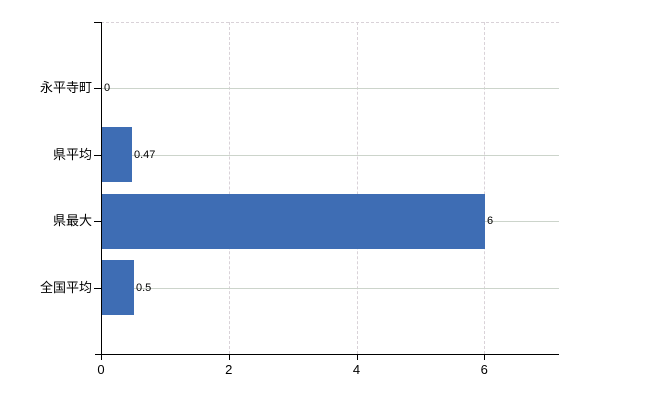  I want to click on bar-value-label: 6, so click(490, 221).